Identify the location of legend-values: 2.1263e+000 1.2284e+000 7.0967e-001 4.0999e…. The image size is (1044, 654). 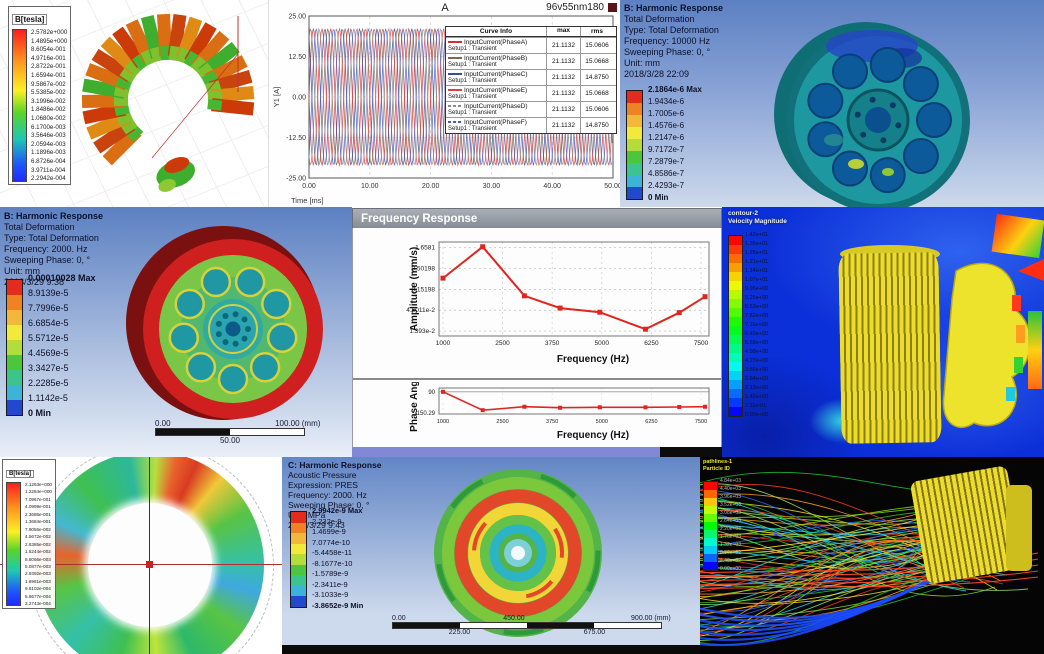
(38, 544).